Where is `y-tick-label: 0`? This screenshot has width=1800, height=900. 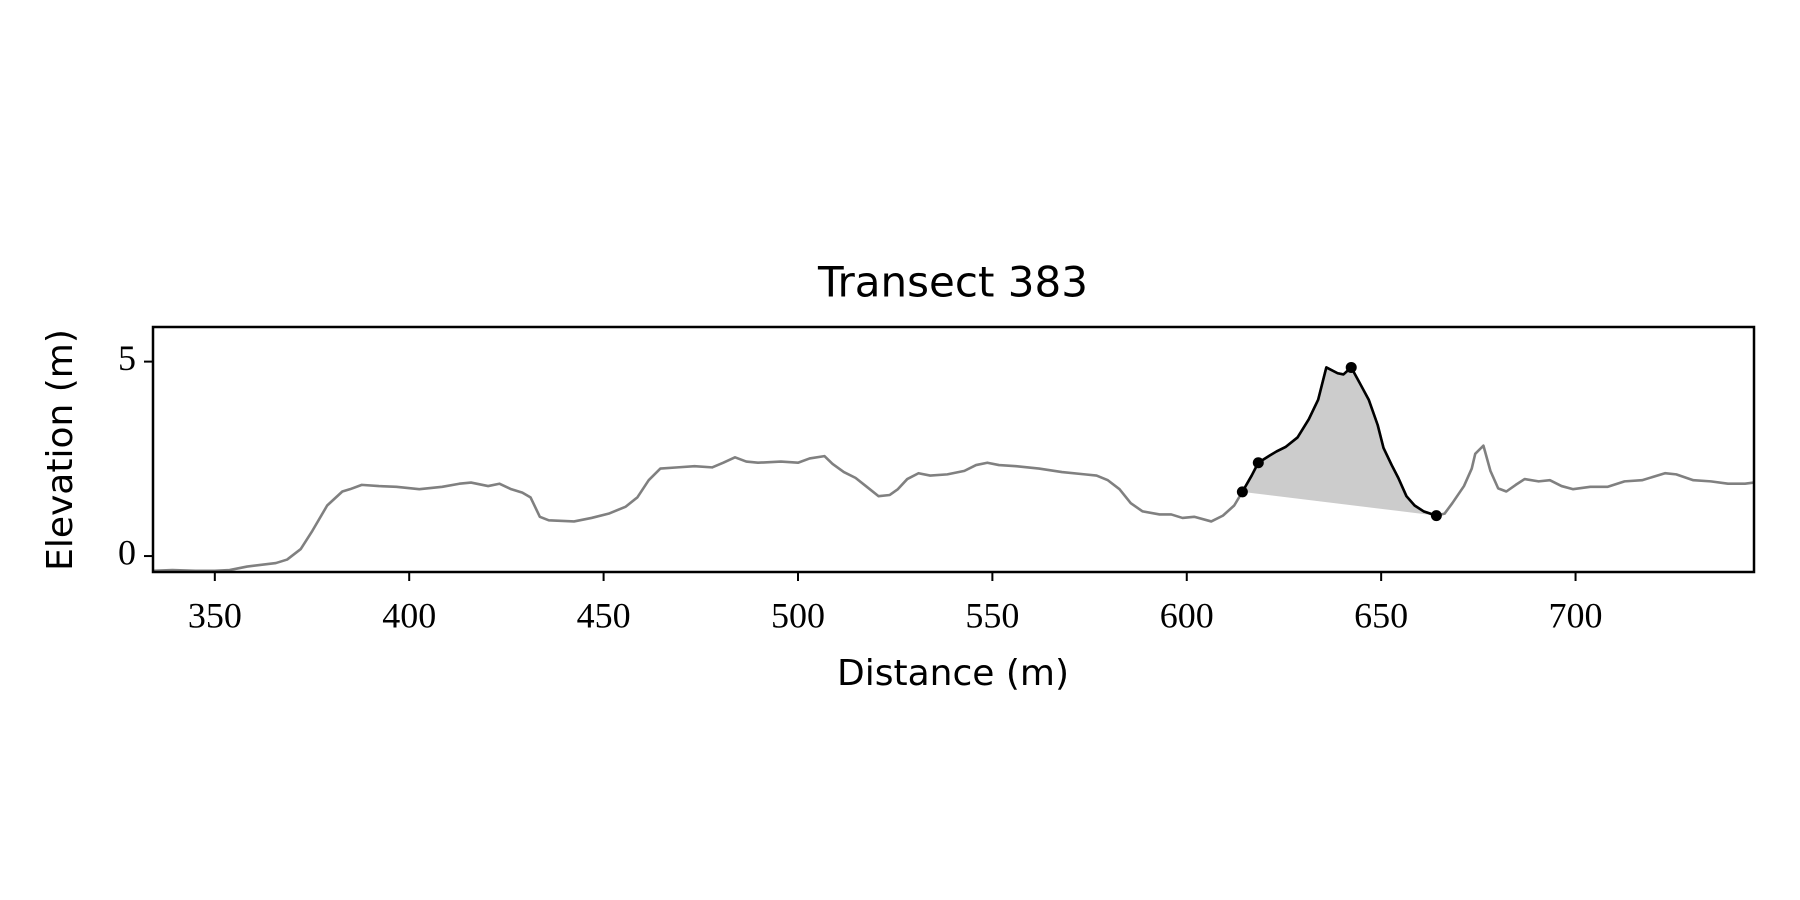 y-tick-label: 0 is located at coordinates (127, 552).